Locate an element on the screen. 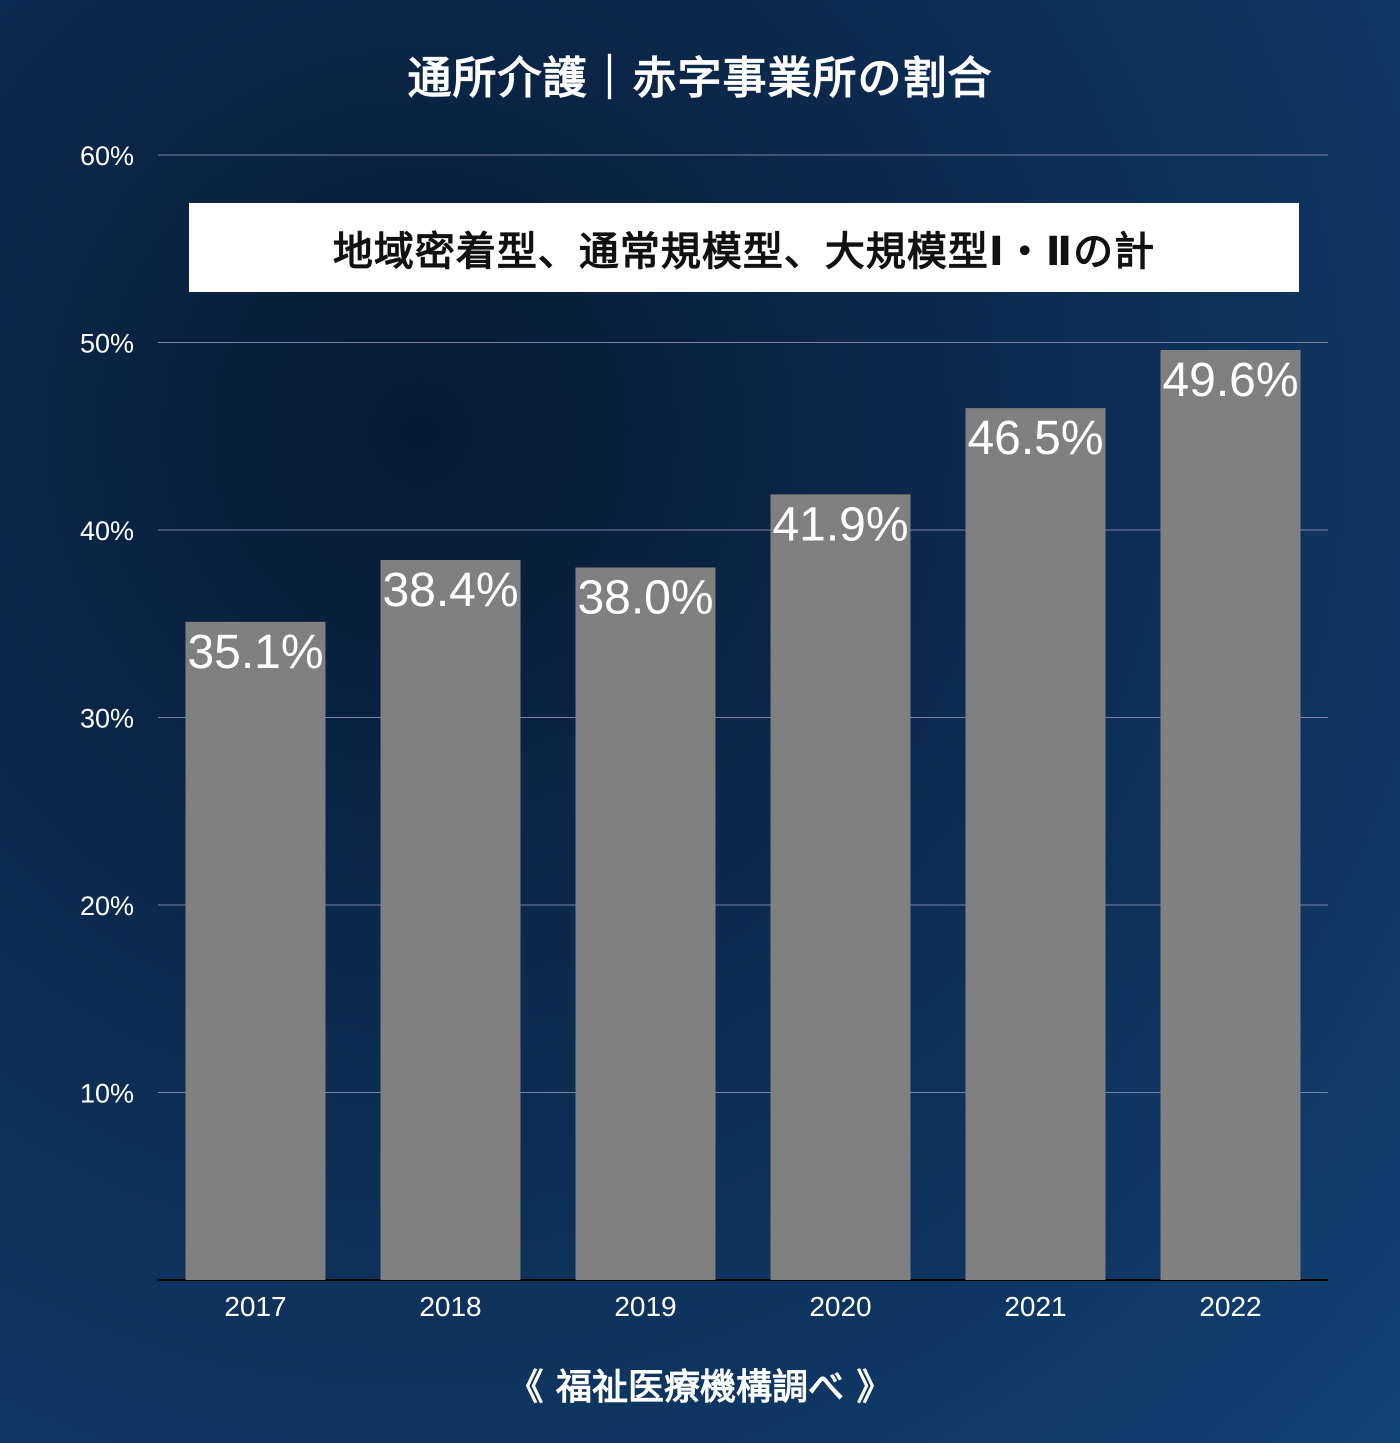 This screenshot has height=1443, width=1400. chart-subtitle: 地域密着型、通常規模型、大規模型Ⅰ・Ⅱの計 is located at coordinates (744, 251).